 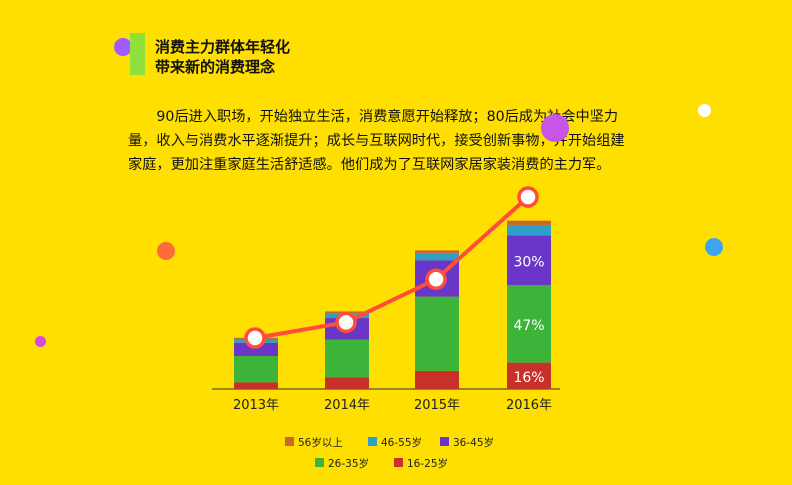 I want to click on purple-dot-decoration, so click(x=123, y=47).